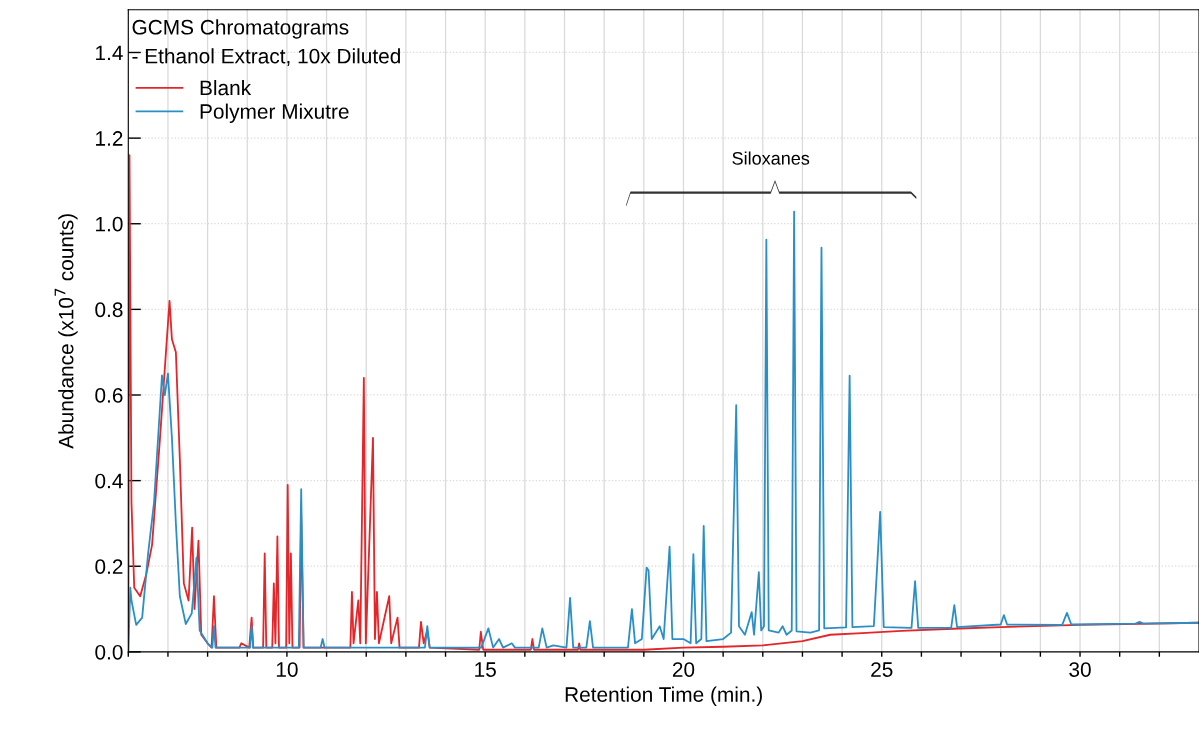 The width and height of the screenshot is (1199, 745). What do you see at coordinates (109, 138) in the screenshot?
I see `y-tick-label: 1.2` at bounding box center [109, 138].